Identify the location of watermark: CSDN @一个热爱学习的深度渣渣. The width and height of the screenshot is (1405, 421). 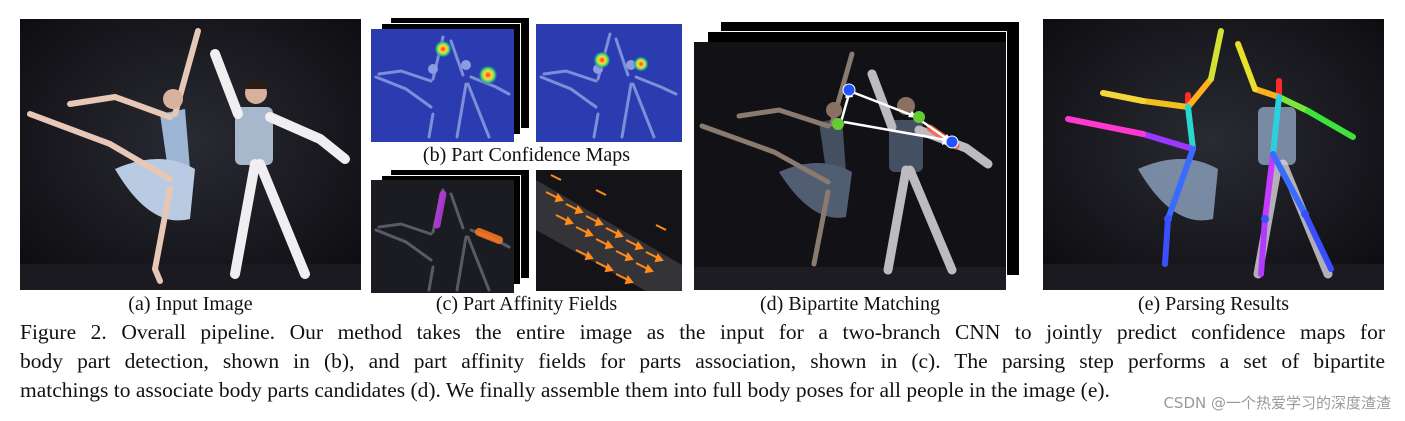
(1277, 403).